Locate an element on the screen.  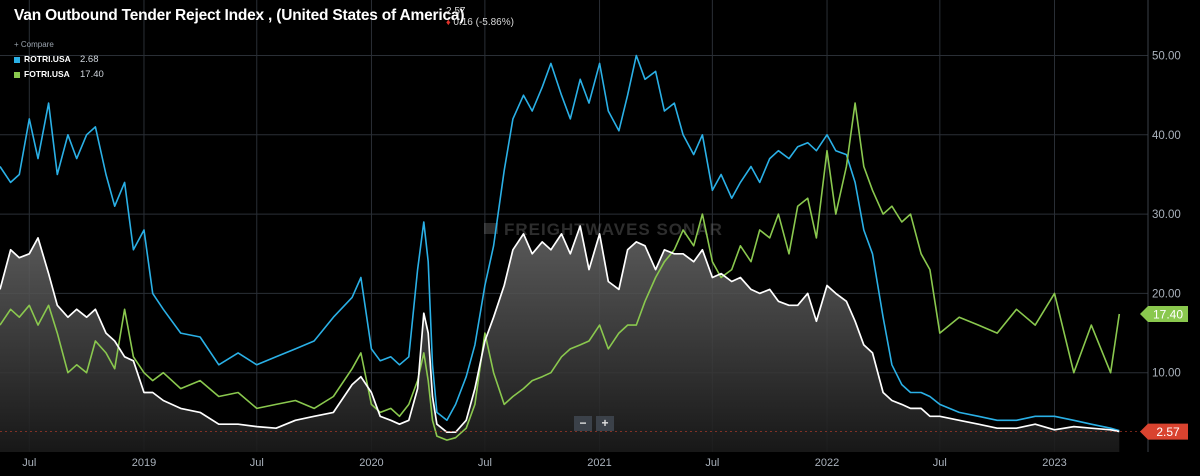
y-tick-label: 30.00 is located at coordinates (1166, 215).